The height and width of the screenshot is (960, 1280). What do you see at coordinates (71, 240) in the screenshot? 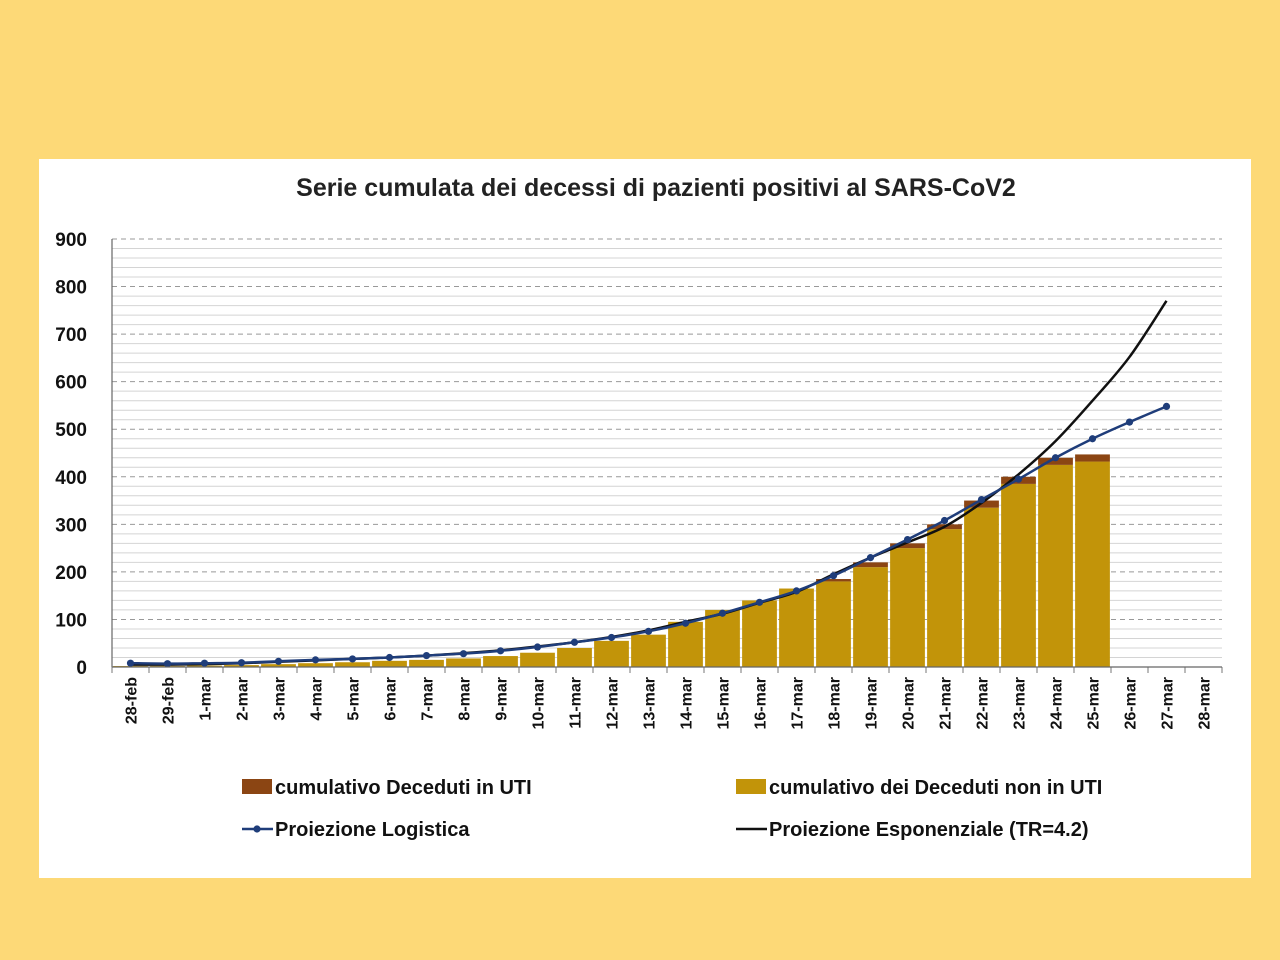
I see `y-tick-label: 900` at bounding box center [71, 240].